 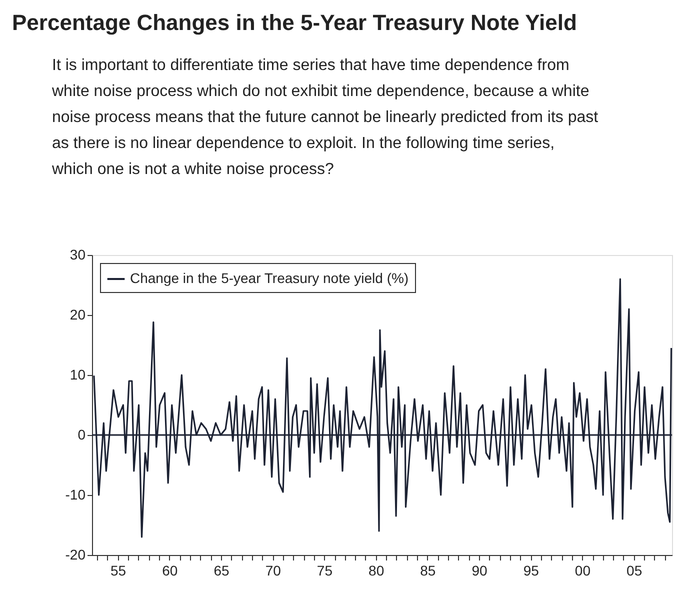 I want to click on x-tick-label: 75, so click(x=324, y=570).